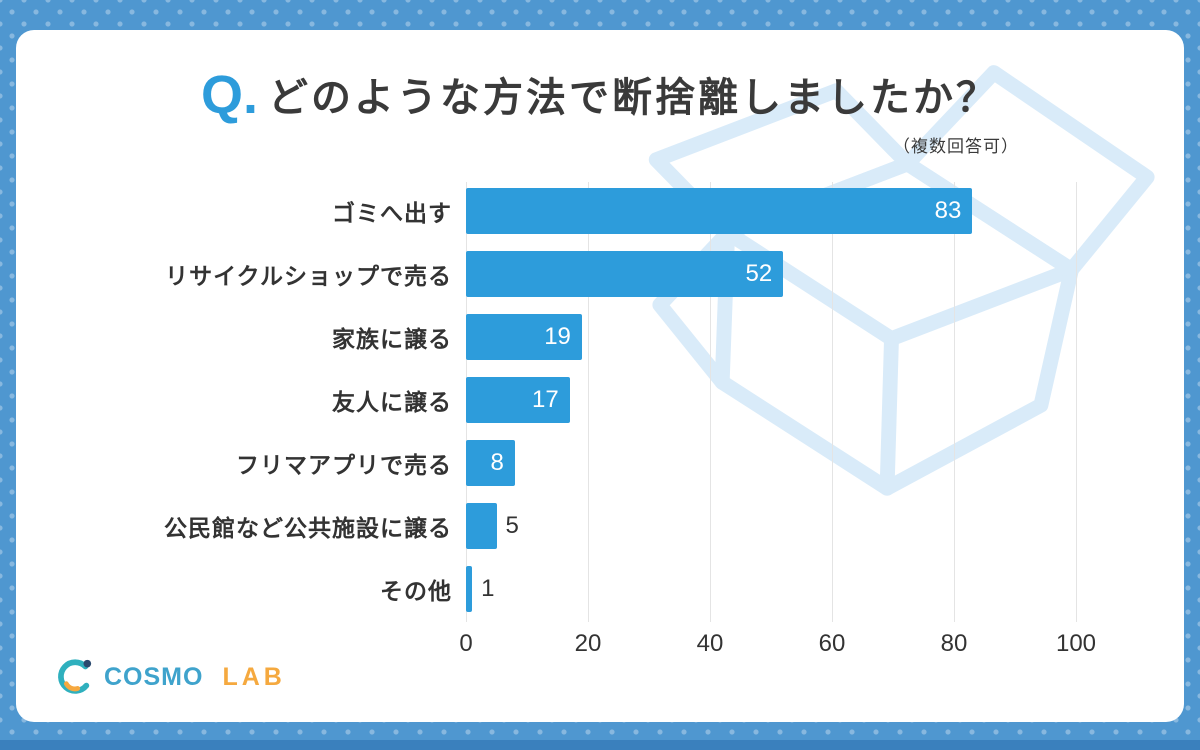 The height and width of the screenshot is (750, 1200). I want to click on bar: 17, so click(518, 400).